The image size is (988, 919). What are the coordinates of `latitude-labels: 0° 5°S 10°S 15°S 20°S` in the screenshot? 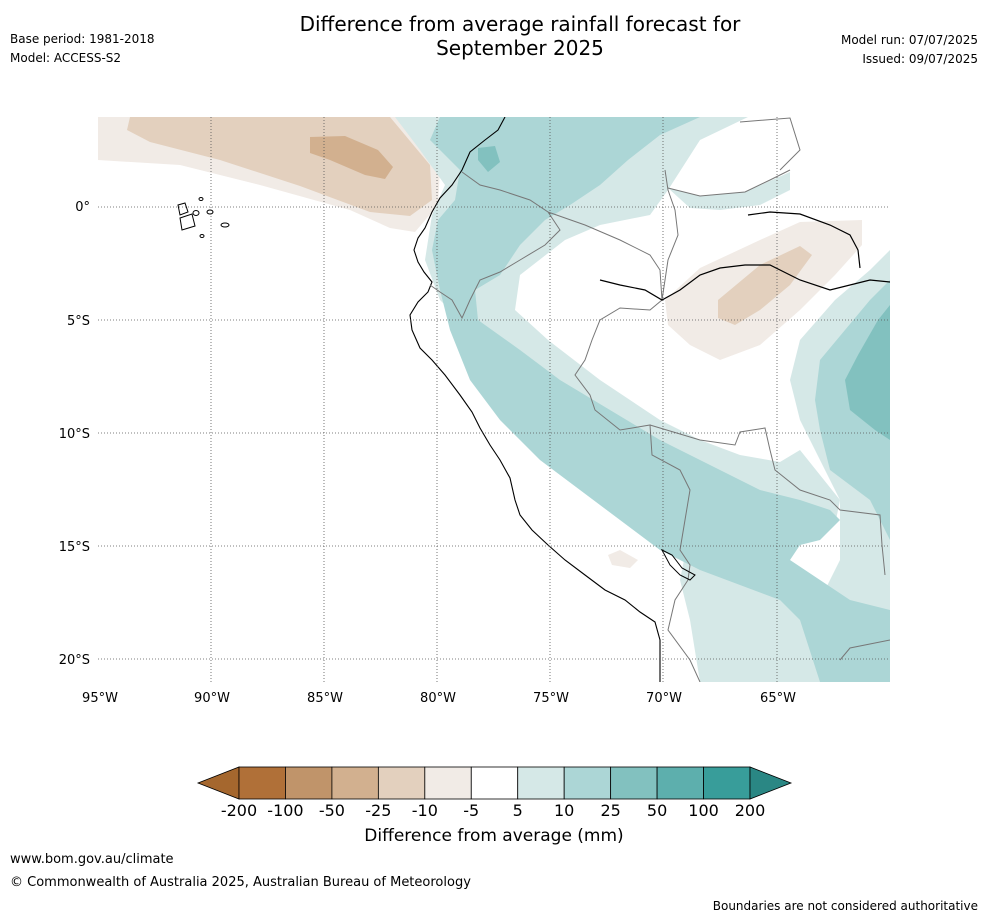 It's located at (74, 434).